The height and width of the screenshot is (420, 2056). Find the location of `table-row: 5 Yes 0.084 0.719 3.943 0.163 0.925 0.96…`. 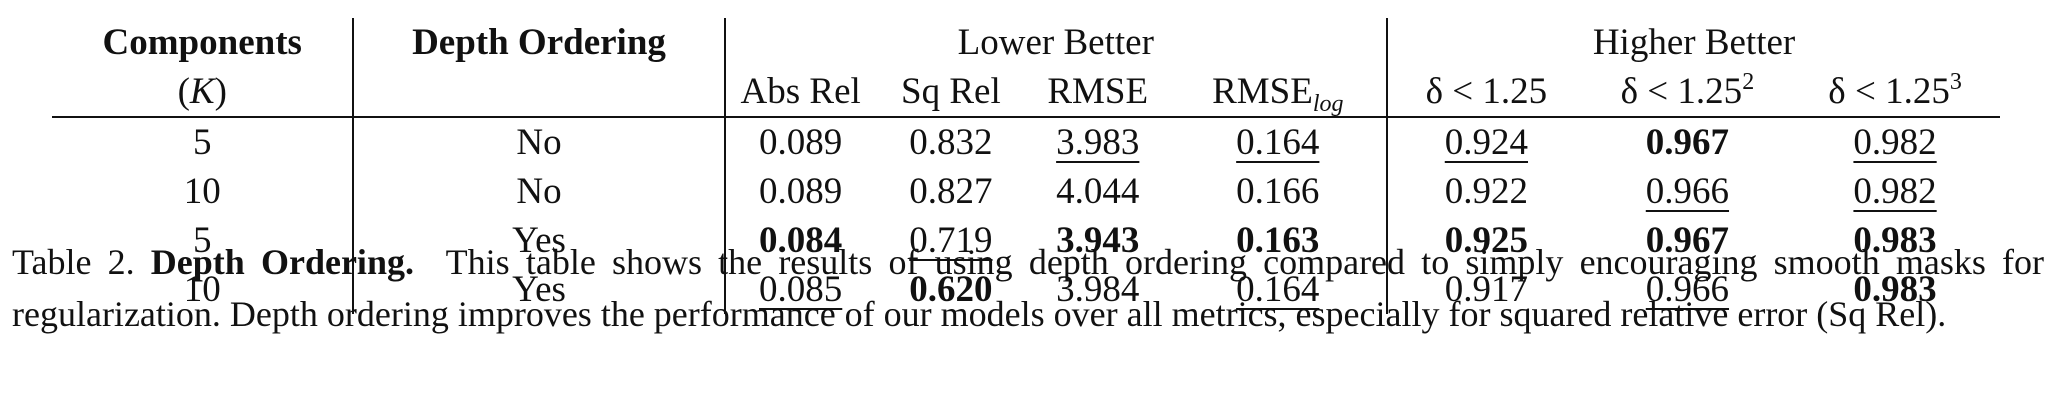

table-row: 5 Yes 0.084 0.719 3.943 0.163 0.925 0.96… is located at coordinates (1026, 240).